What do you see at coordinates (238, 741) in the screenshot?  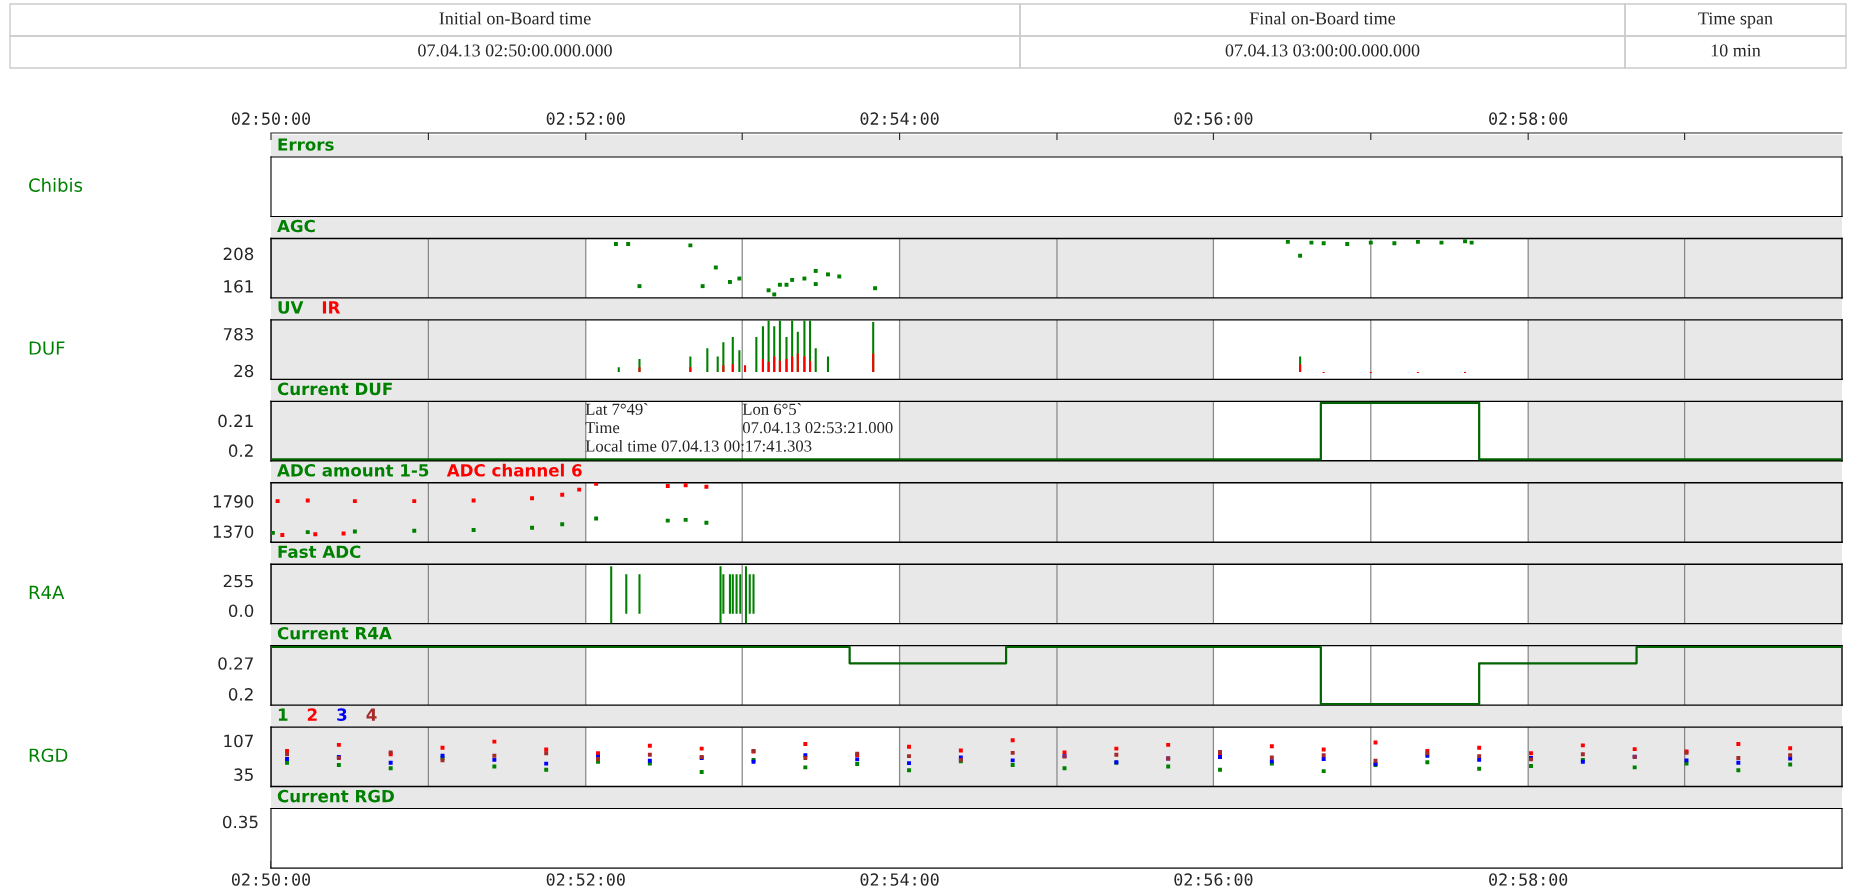 I see `y-tick-label: 107` at bounding box center [238, 741].